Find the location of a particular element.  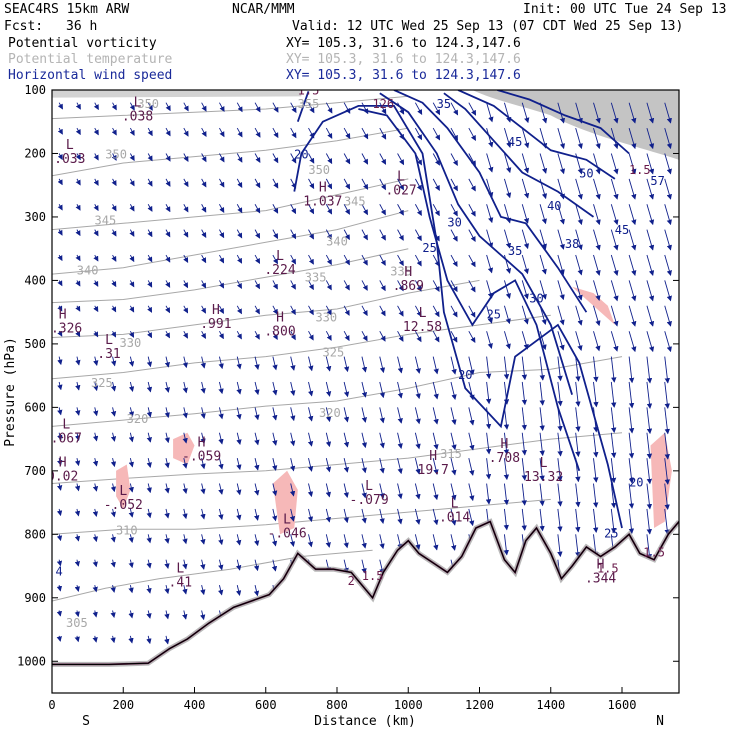

pv-positive-region is located at coordinates (184, 448).